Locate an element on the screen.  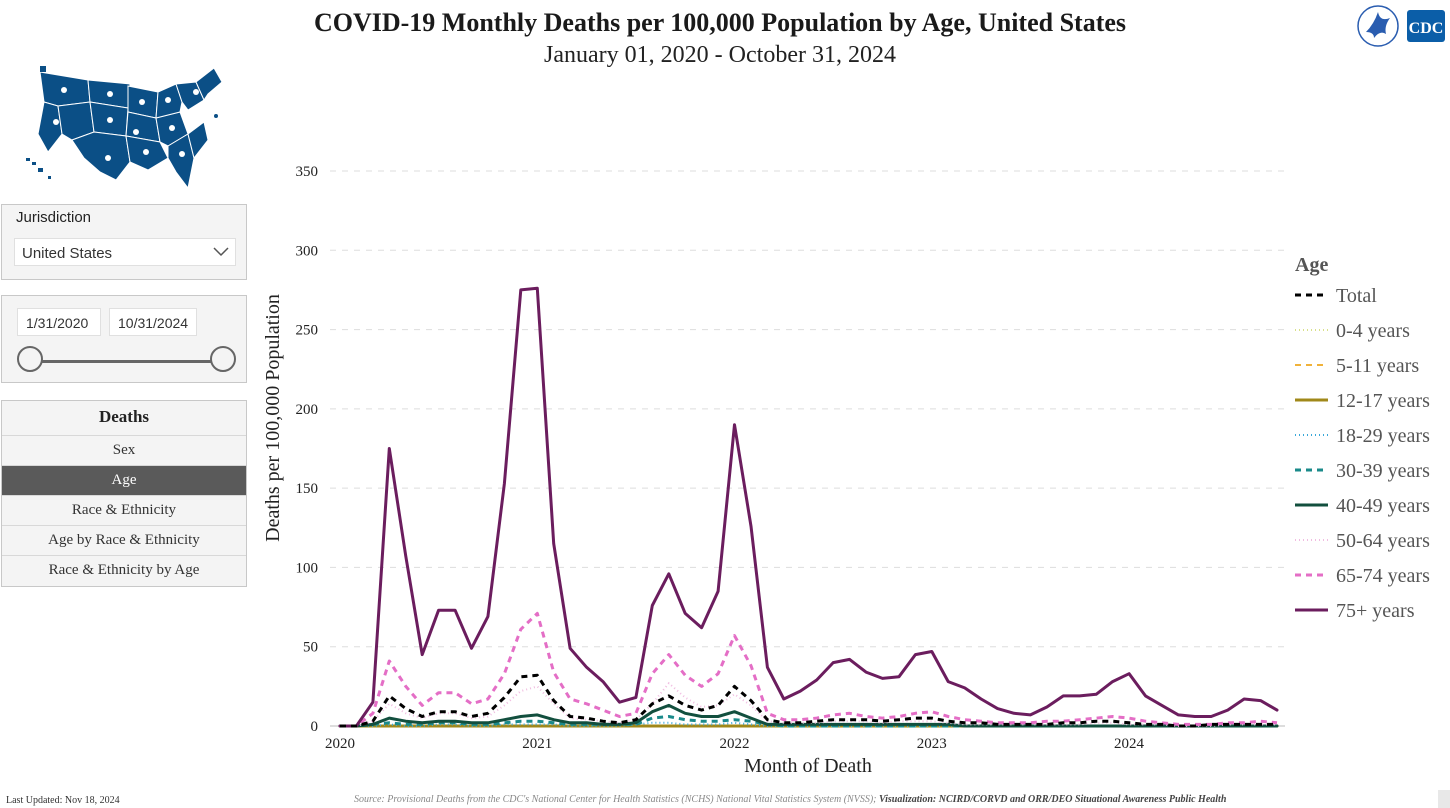
y-tick-label: 200 is located at coordinates (307, 410).